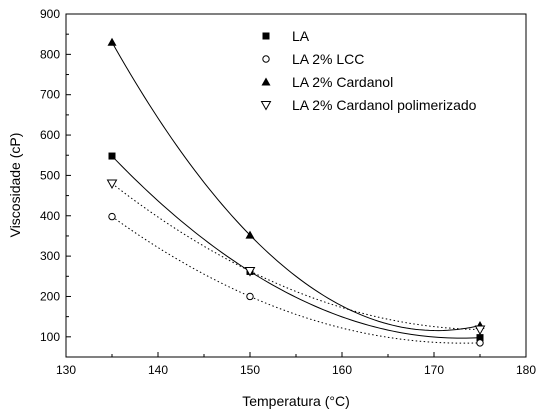  What do you see at coordinates (384, 105) in the screenshot?
I see `legend-label: LA 2% Cardanol polimerizado` at bounding box center [384, 105].